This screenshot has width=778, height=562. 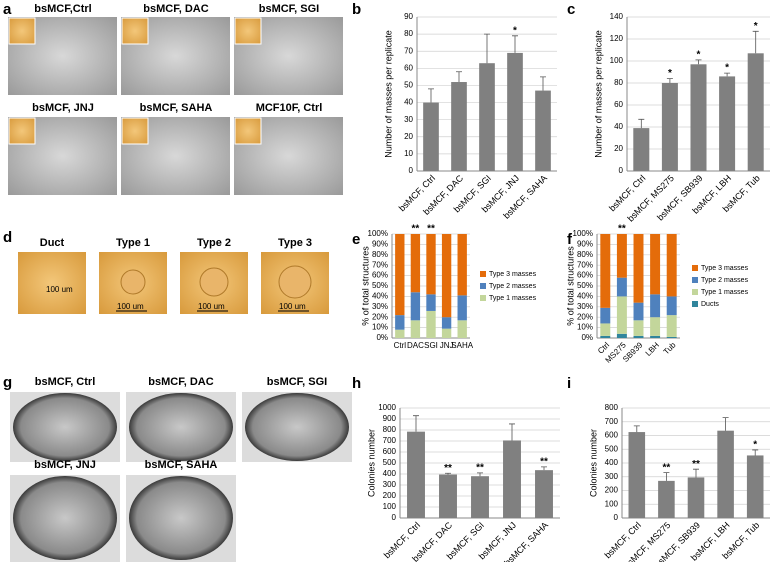 What do you see at coordinates (585, 254) in the screenshot?
I see `y-tick-label: 80%` at bounding box center [585, 254].